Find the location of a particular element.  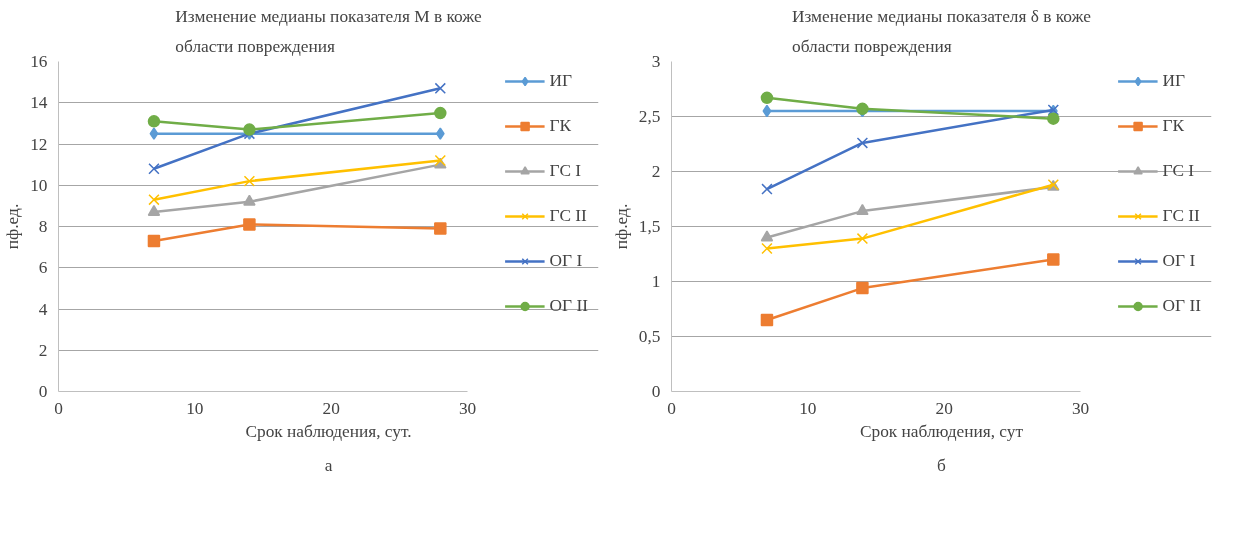

x-axis-title: Срок наблюдения, сут. is located at coordinates (328, 431).